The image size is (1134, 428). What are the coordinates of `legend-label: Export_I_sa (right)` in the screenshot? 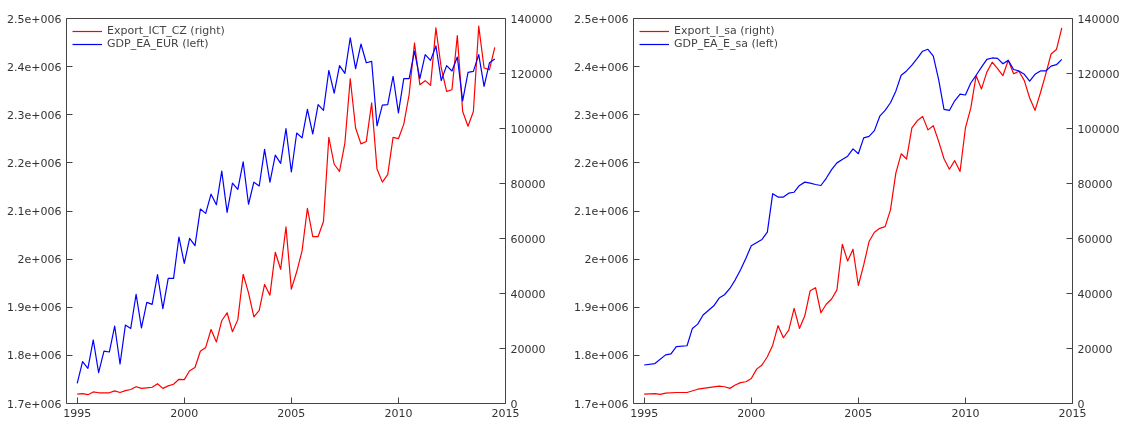 It's located at (724, 30).